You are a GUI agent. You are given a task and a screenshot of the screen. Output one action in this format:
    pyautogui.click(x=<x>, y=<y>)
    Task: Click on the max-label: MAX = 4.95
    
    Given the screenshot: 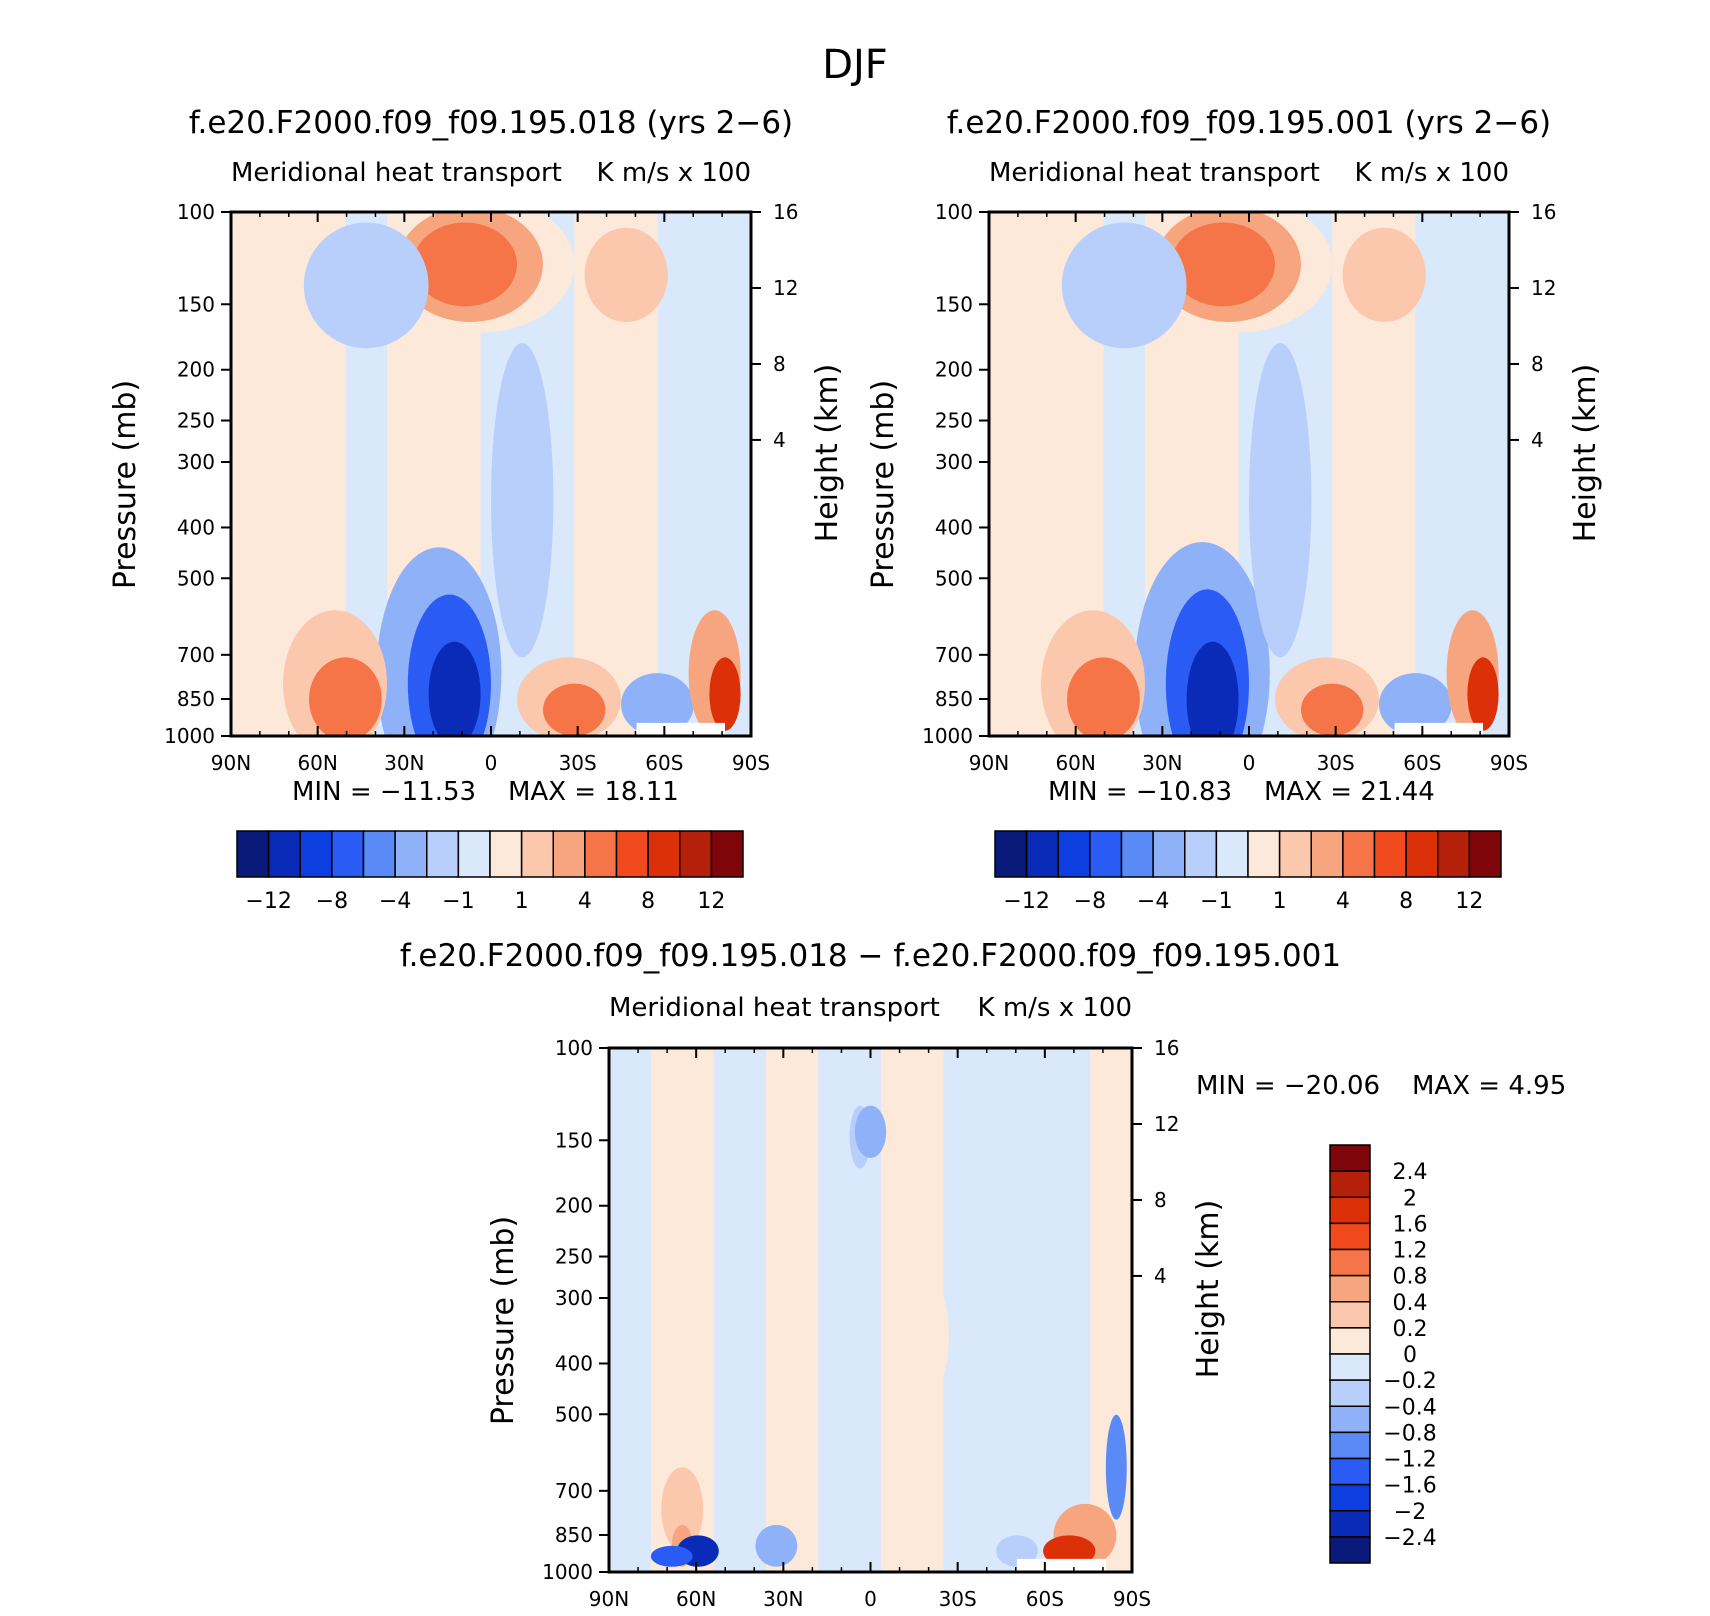 What is the action you would take?
    pyautogui.click(x=1489, y=1086)
    